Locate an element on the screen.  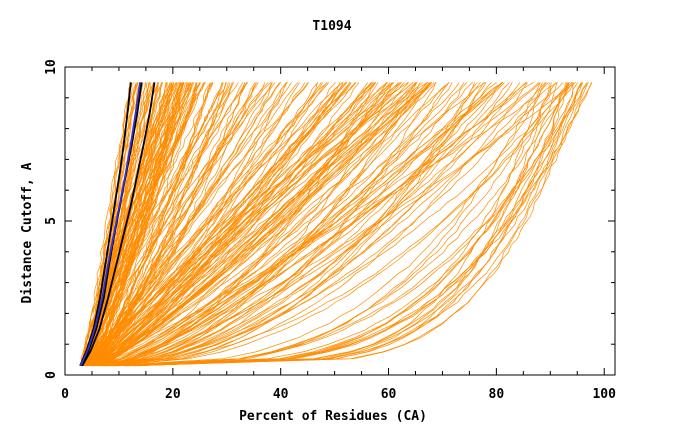
y-tick-label: 0 is located at coordinates (51, 375).